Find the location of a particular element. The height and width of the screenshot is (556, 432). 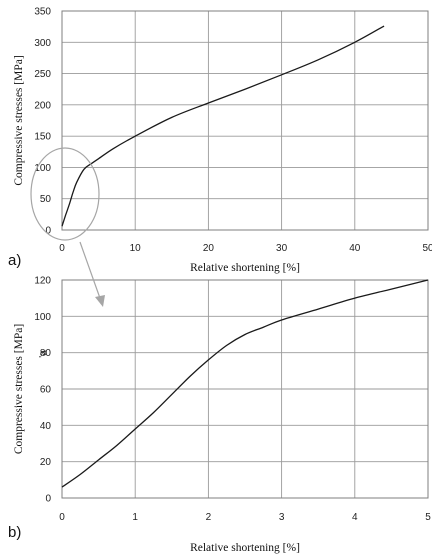

x-tick-label: 4 is located at coordinates (355, 517).